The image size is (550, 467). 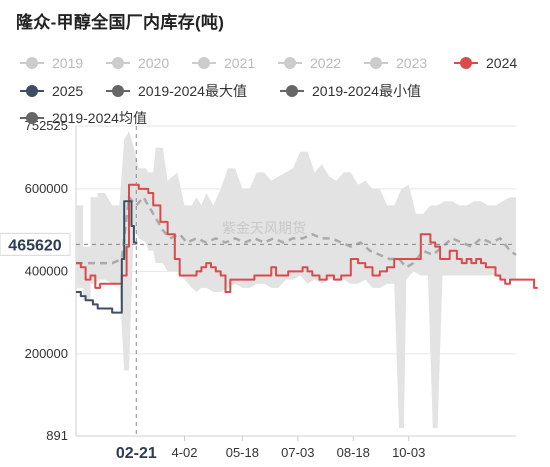 I want to click on legend-item-2019-2024最小值: 2019-2024最小值, so click(x=350, y=91).